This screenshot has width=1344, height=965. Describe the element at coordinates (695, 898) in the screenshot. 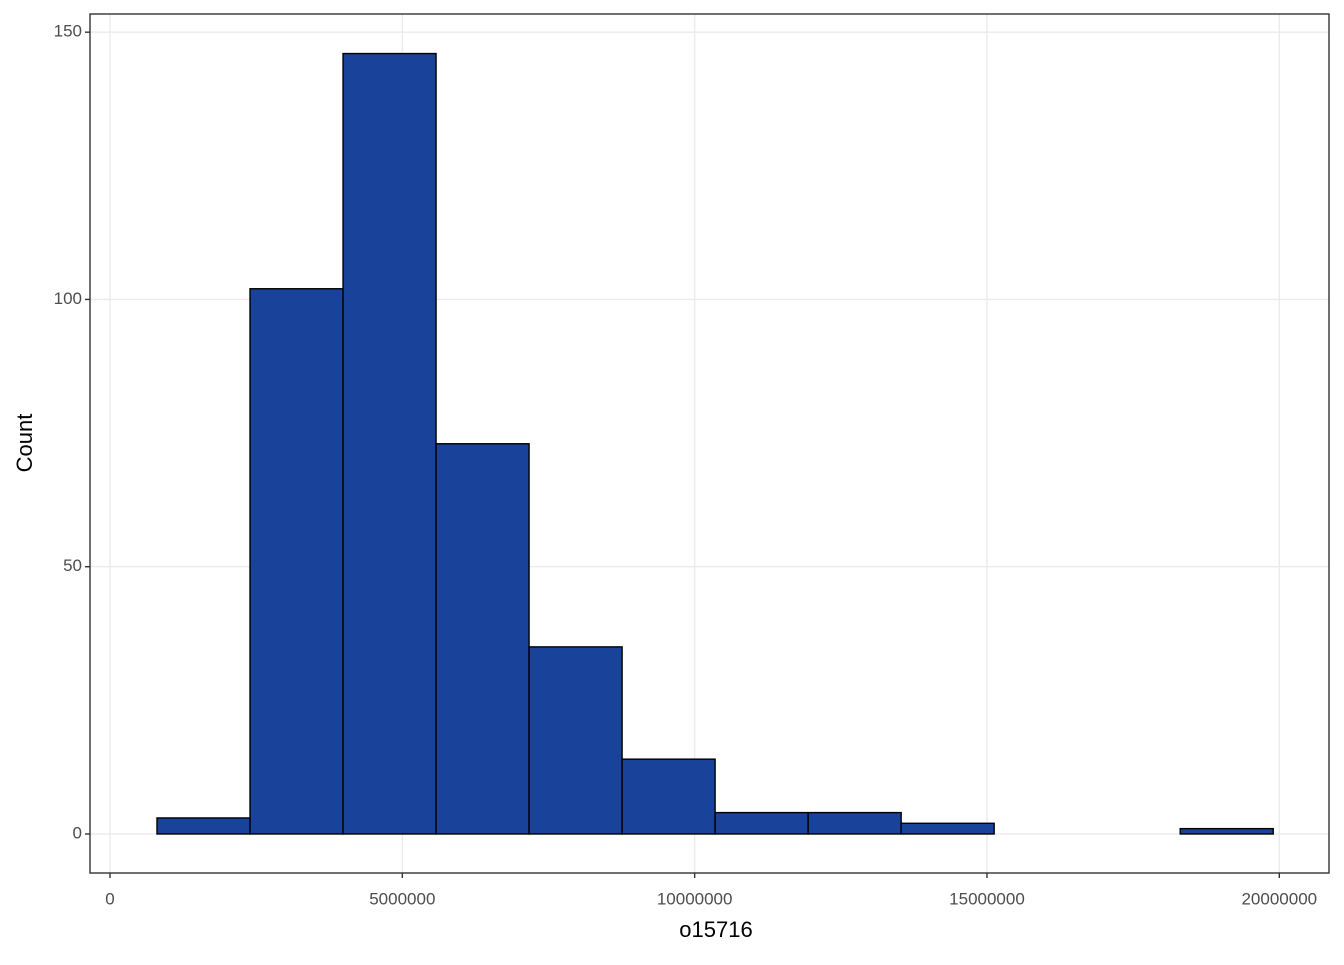

I see `x-tick-label: 10000000` at that location.